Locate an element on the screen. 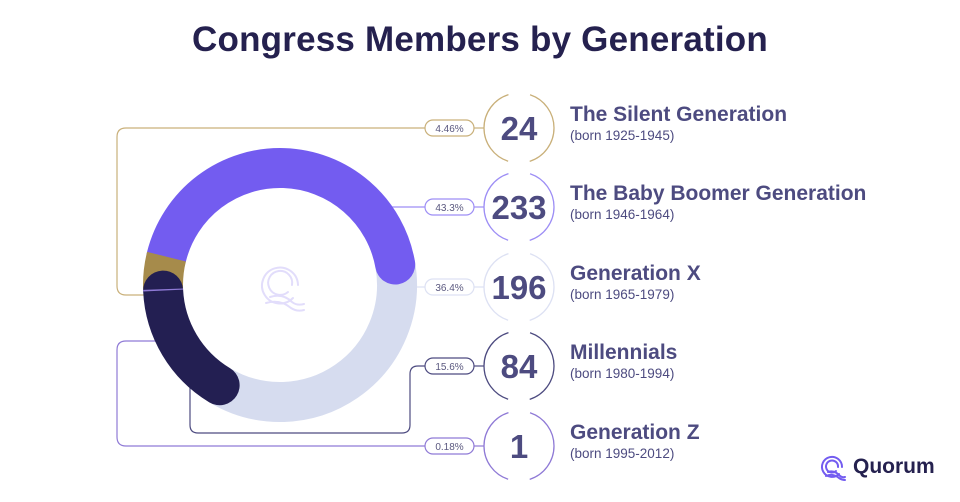 This screenshot has height=502, width=960. donut-segment-generation-x is located at coordinates (308, 333).